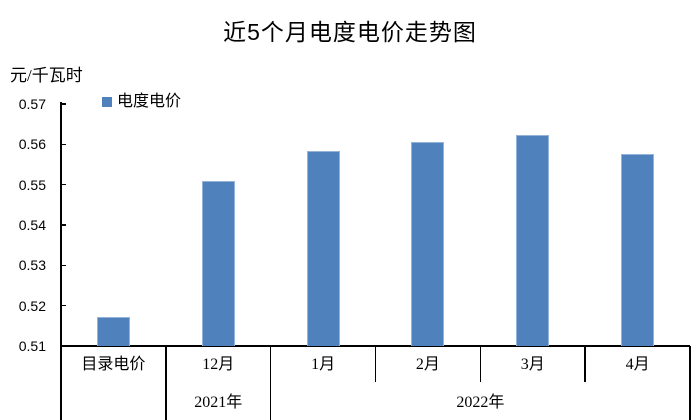  What do you see at coordinates (480, 402) in the screenshot?
I see `x-year-group-label: 2022年` at bounding box center [480, 402].